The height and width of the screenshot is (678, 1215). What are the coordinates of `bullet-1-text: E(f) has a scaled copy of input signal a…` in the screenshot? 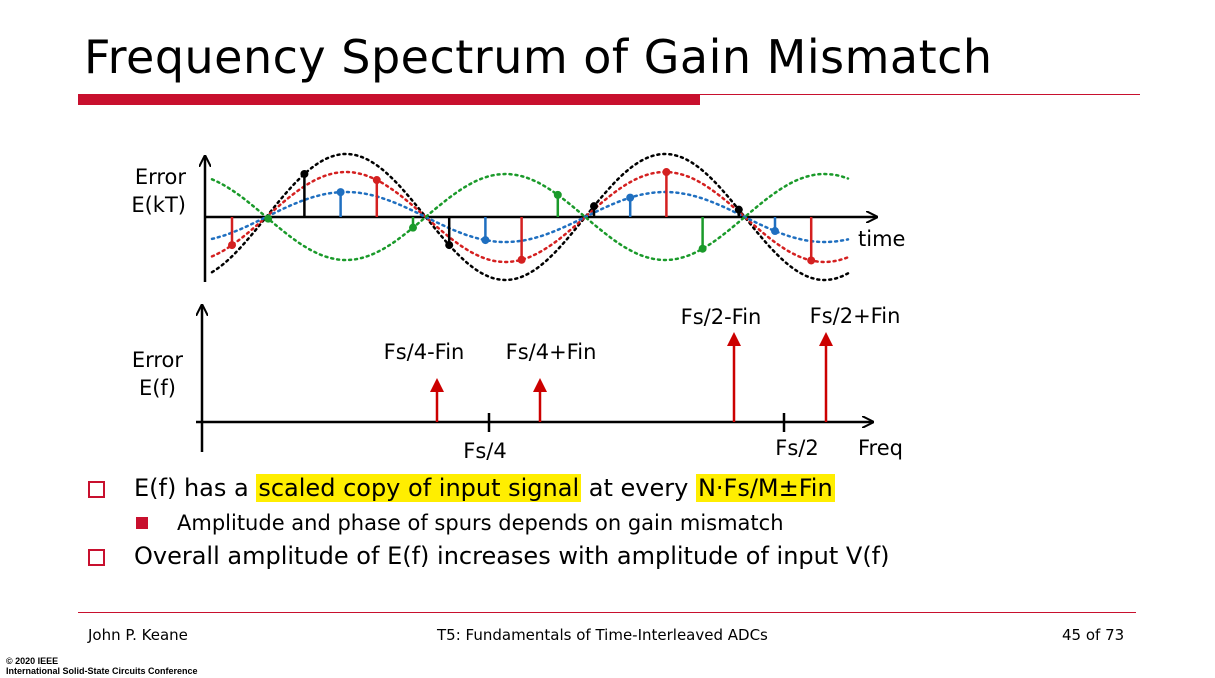 It's located at (484, 488).